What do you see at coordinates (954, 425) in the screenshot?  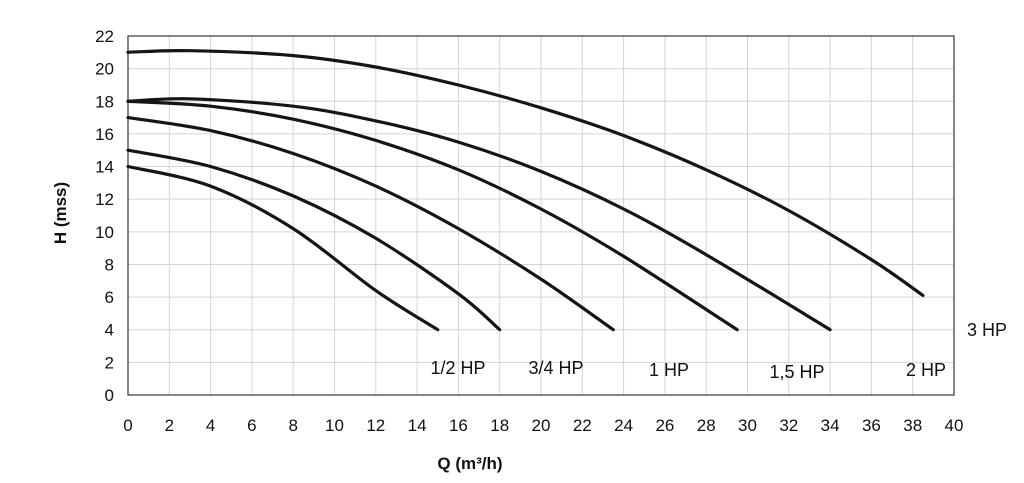 I see `x-tick-label: 40` at bounding box center [954, 425].